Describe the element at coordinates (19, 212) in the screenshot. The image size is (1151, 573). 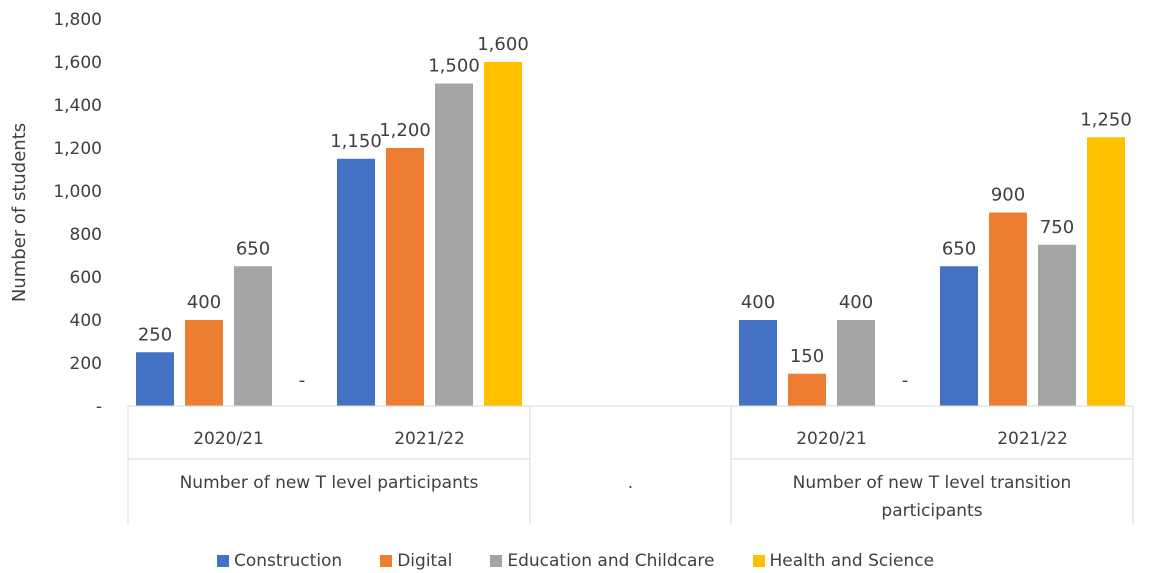
I see `y-axis-label: Number of students` at that location.